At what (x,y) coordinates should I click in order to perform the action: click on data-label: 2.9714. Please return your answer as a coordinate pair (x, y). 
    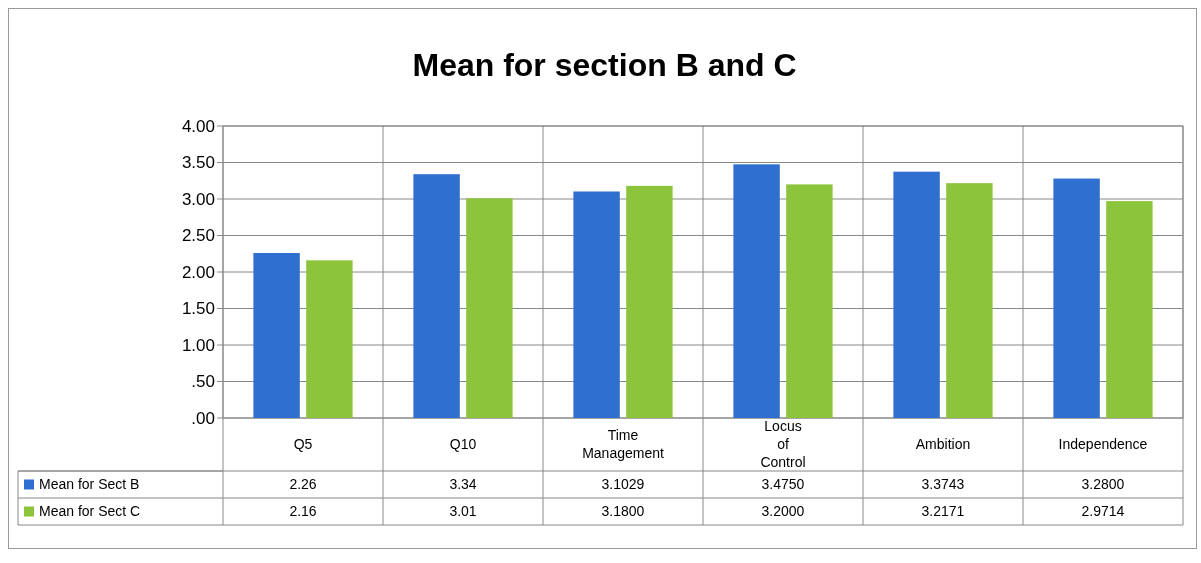
    Looking at the image, I should click on (1103, 511).